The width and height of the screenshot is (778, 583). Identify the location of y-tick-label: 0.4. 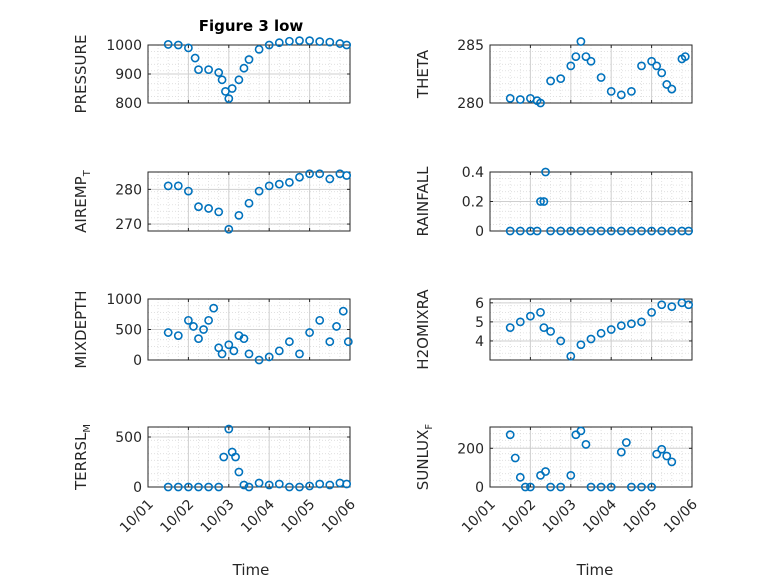
(473, 173).